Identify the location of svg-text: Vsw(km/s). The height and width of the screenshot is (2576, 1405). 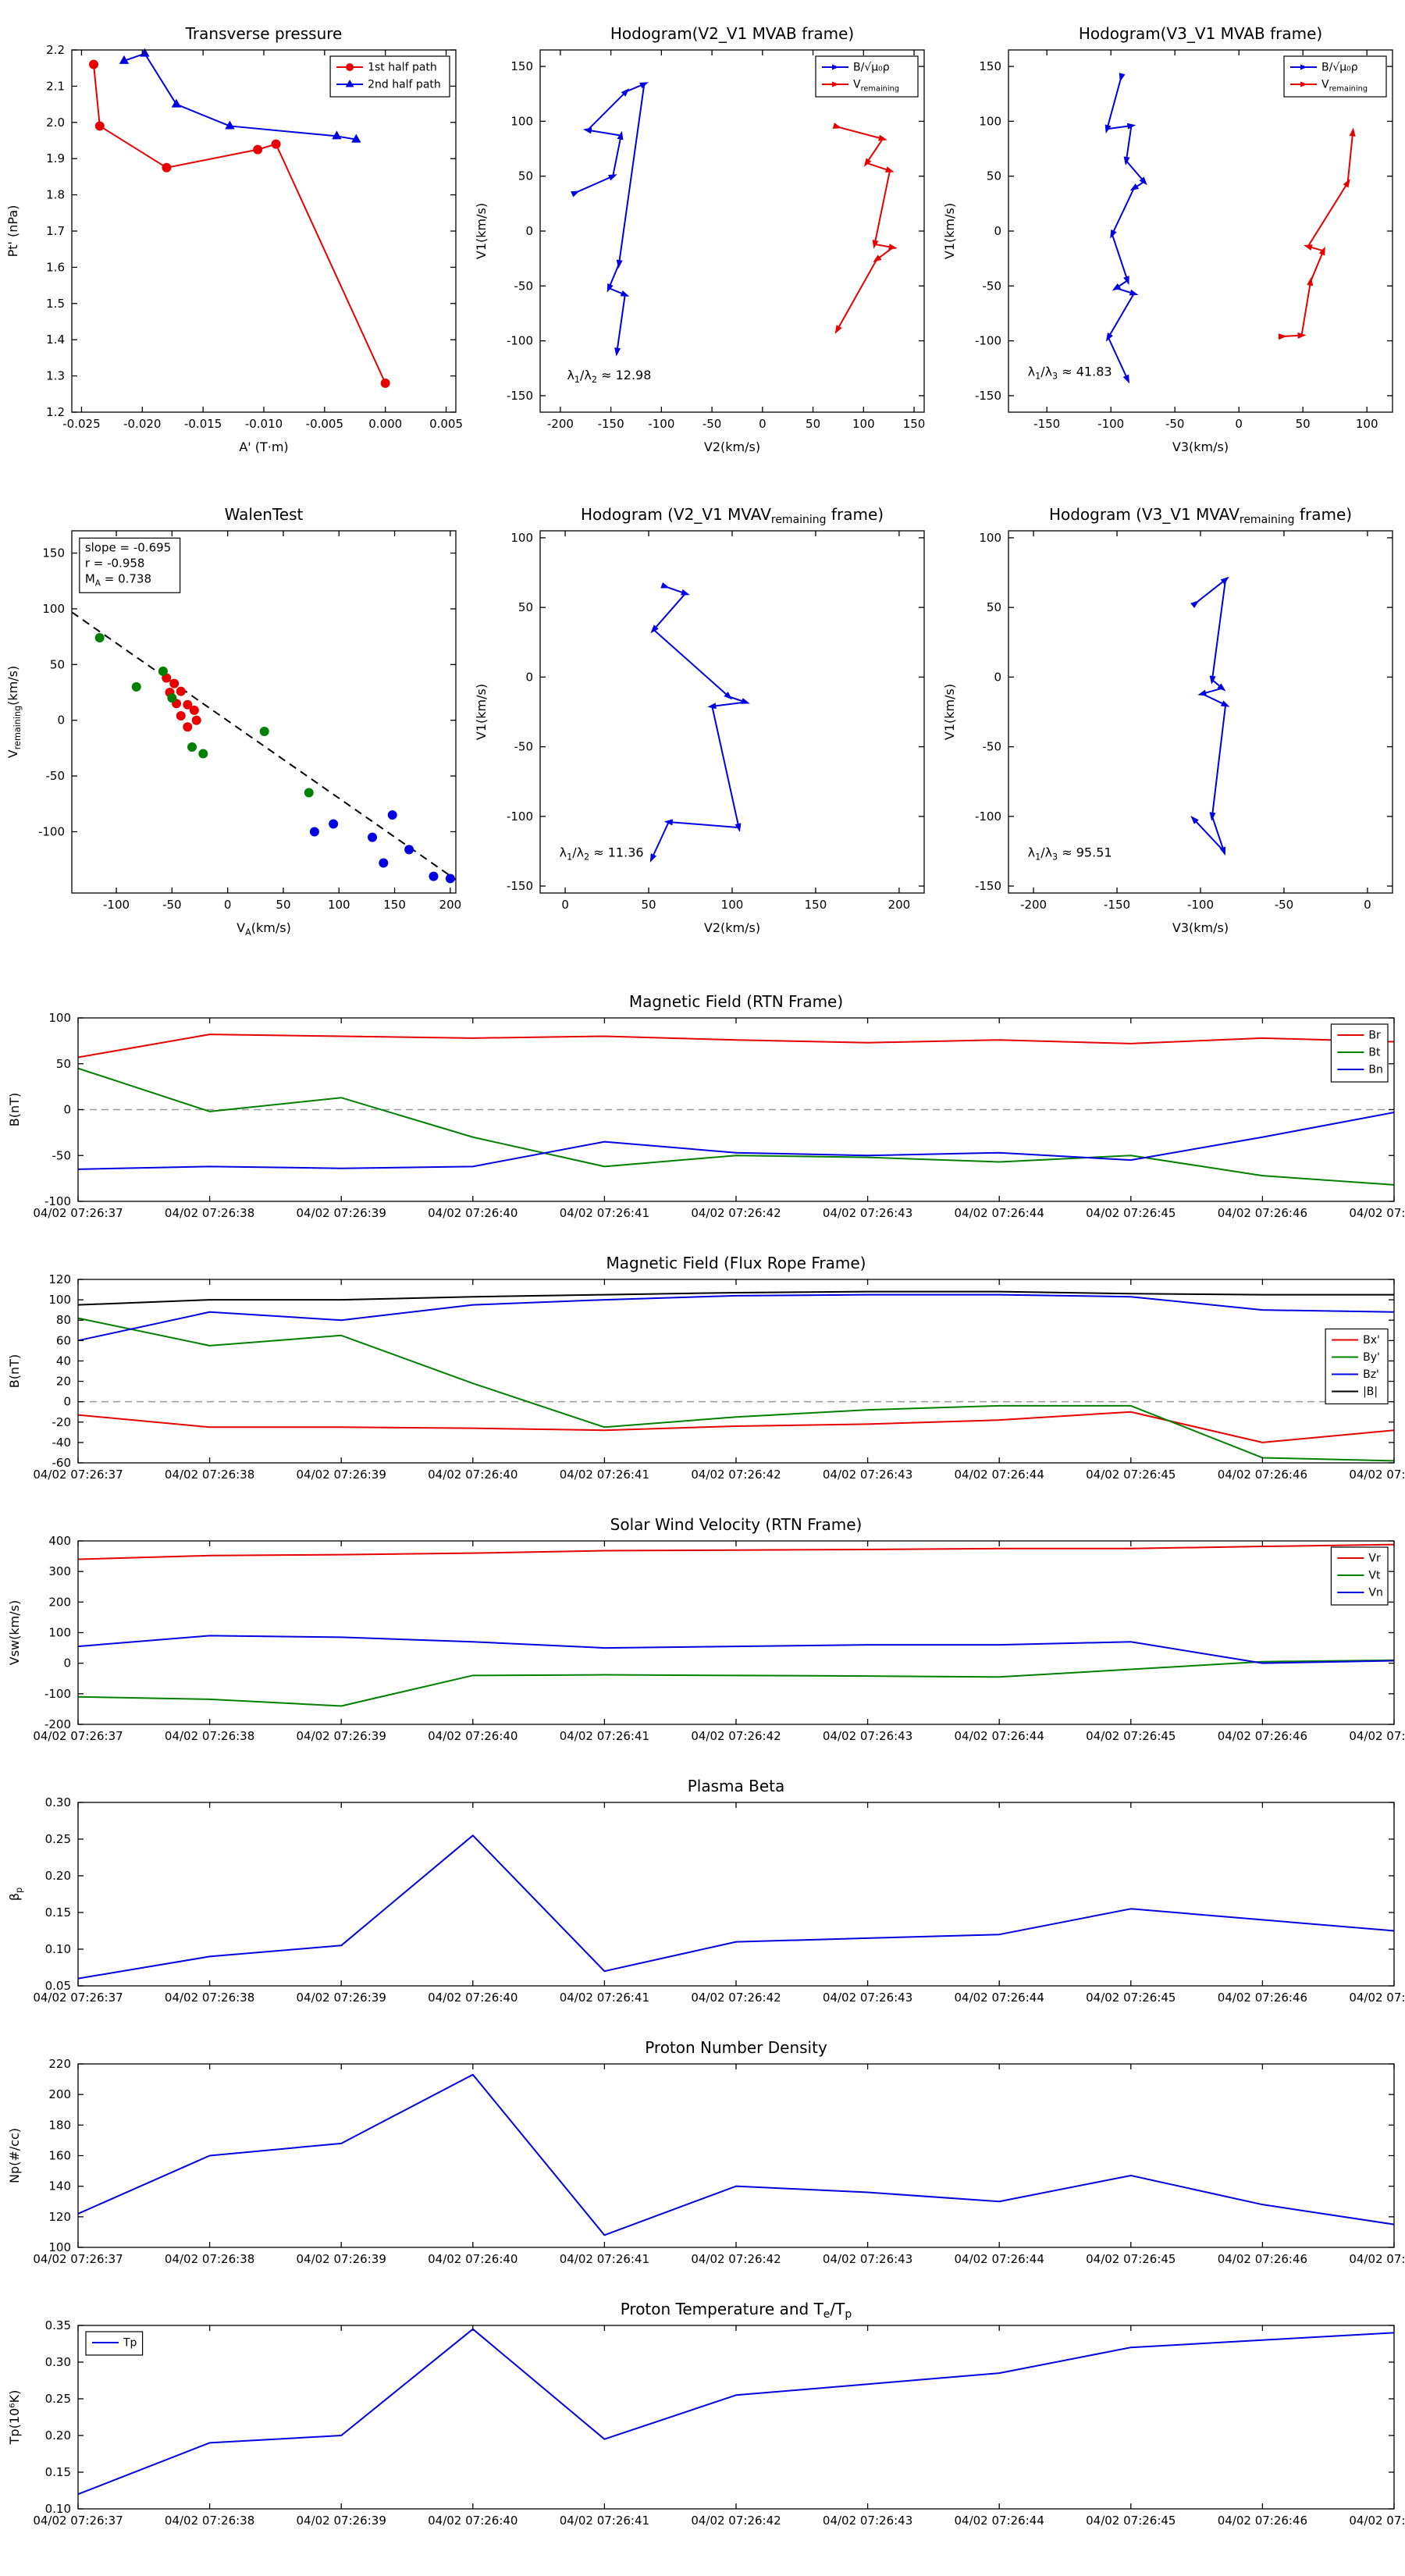
(15, 1632).